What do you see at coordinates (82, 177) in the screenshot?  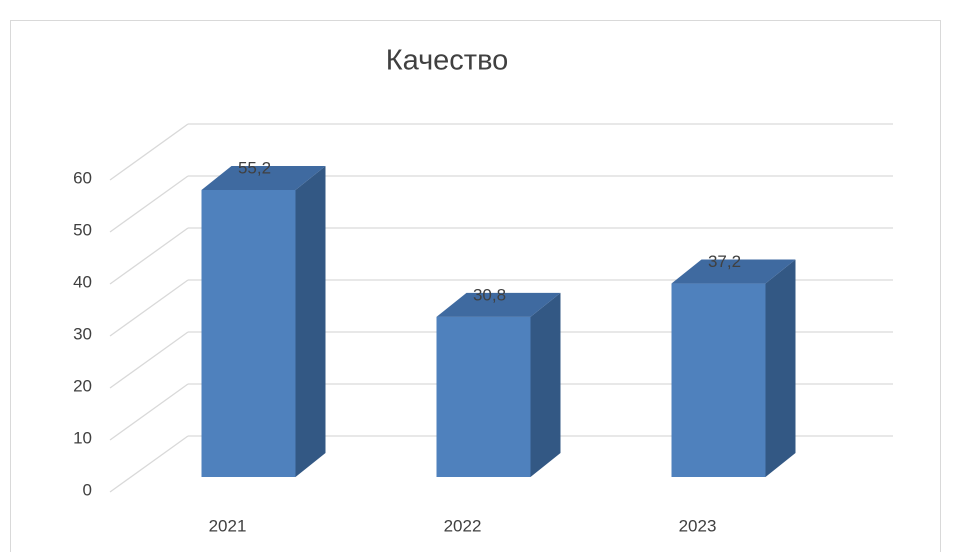 I see `y-tick-label: 60` at bounding box center [82, 177].